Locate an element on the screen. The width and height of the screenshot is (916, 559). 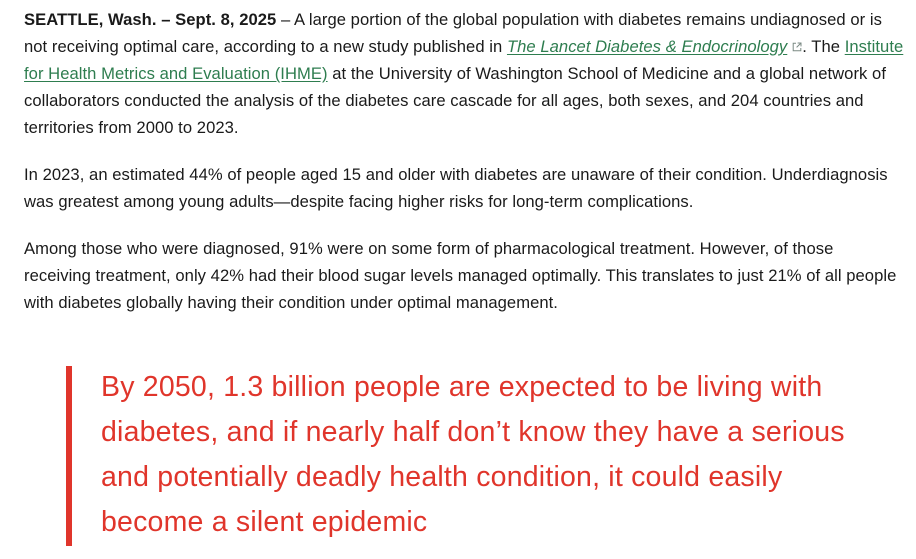
intro-text-middle: . The is located at coordinates (823, 46).